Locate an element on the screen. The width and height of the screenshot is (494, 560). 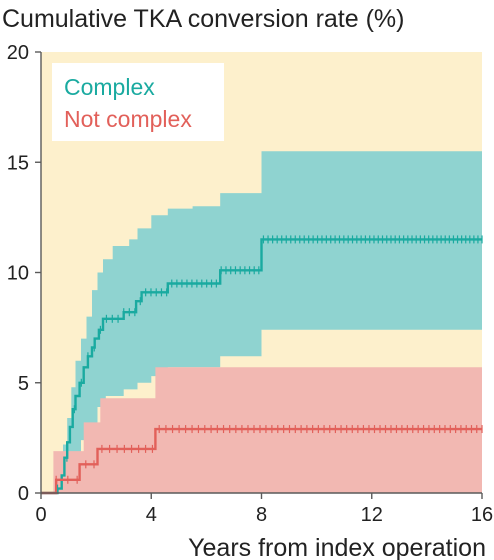
legend-label: Not complex is located at coordinates (128, 119).